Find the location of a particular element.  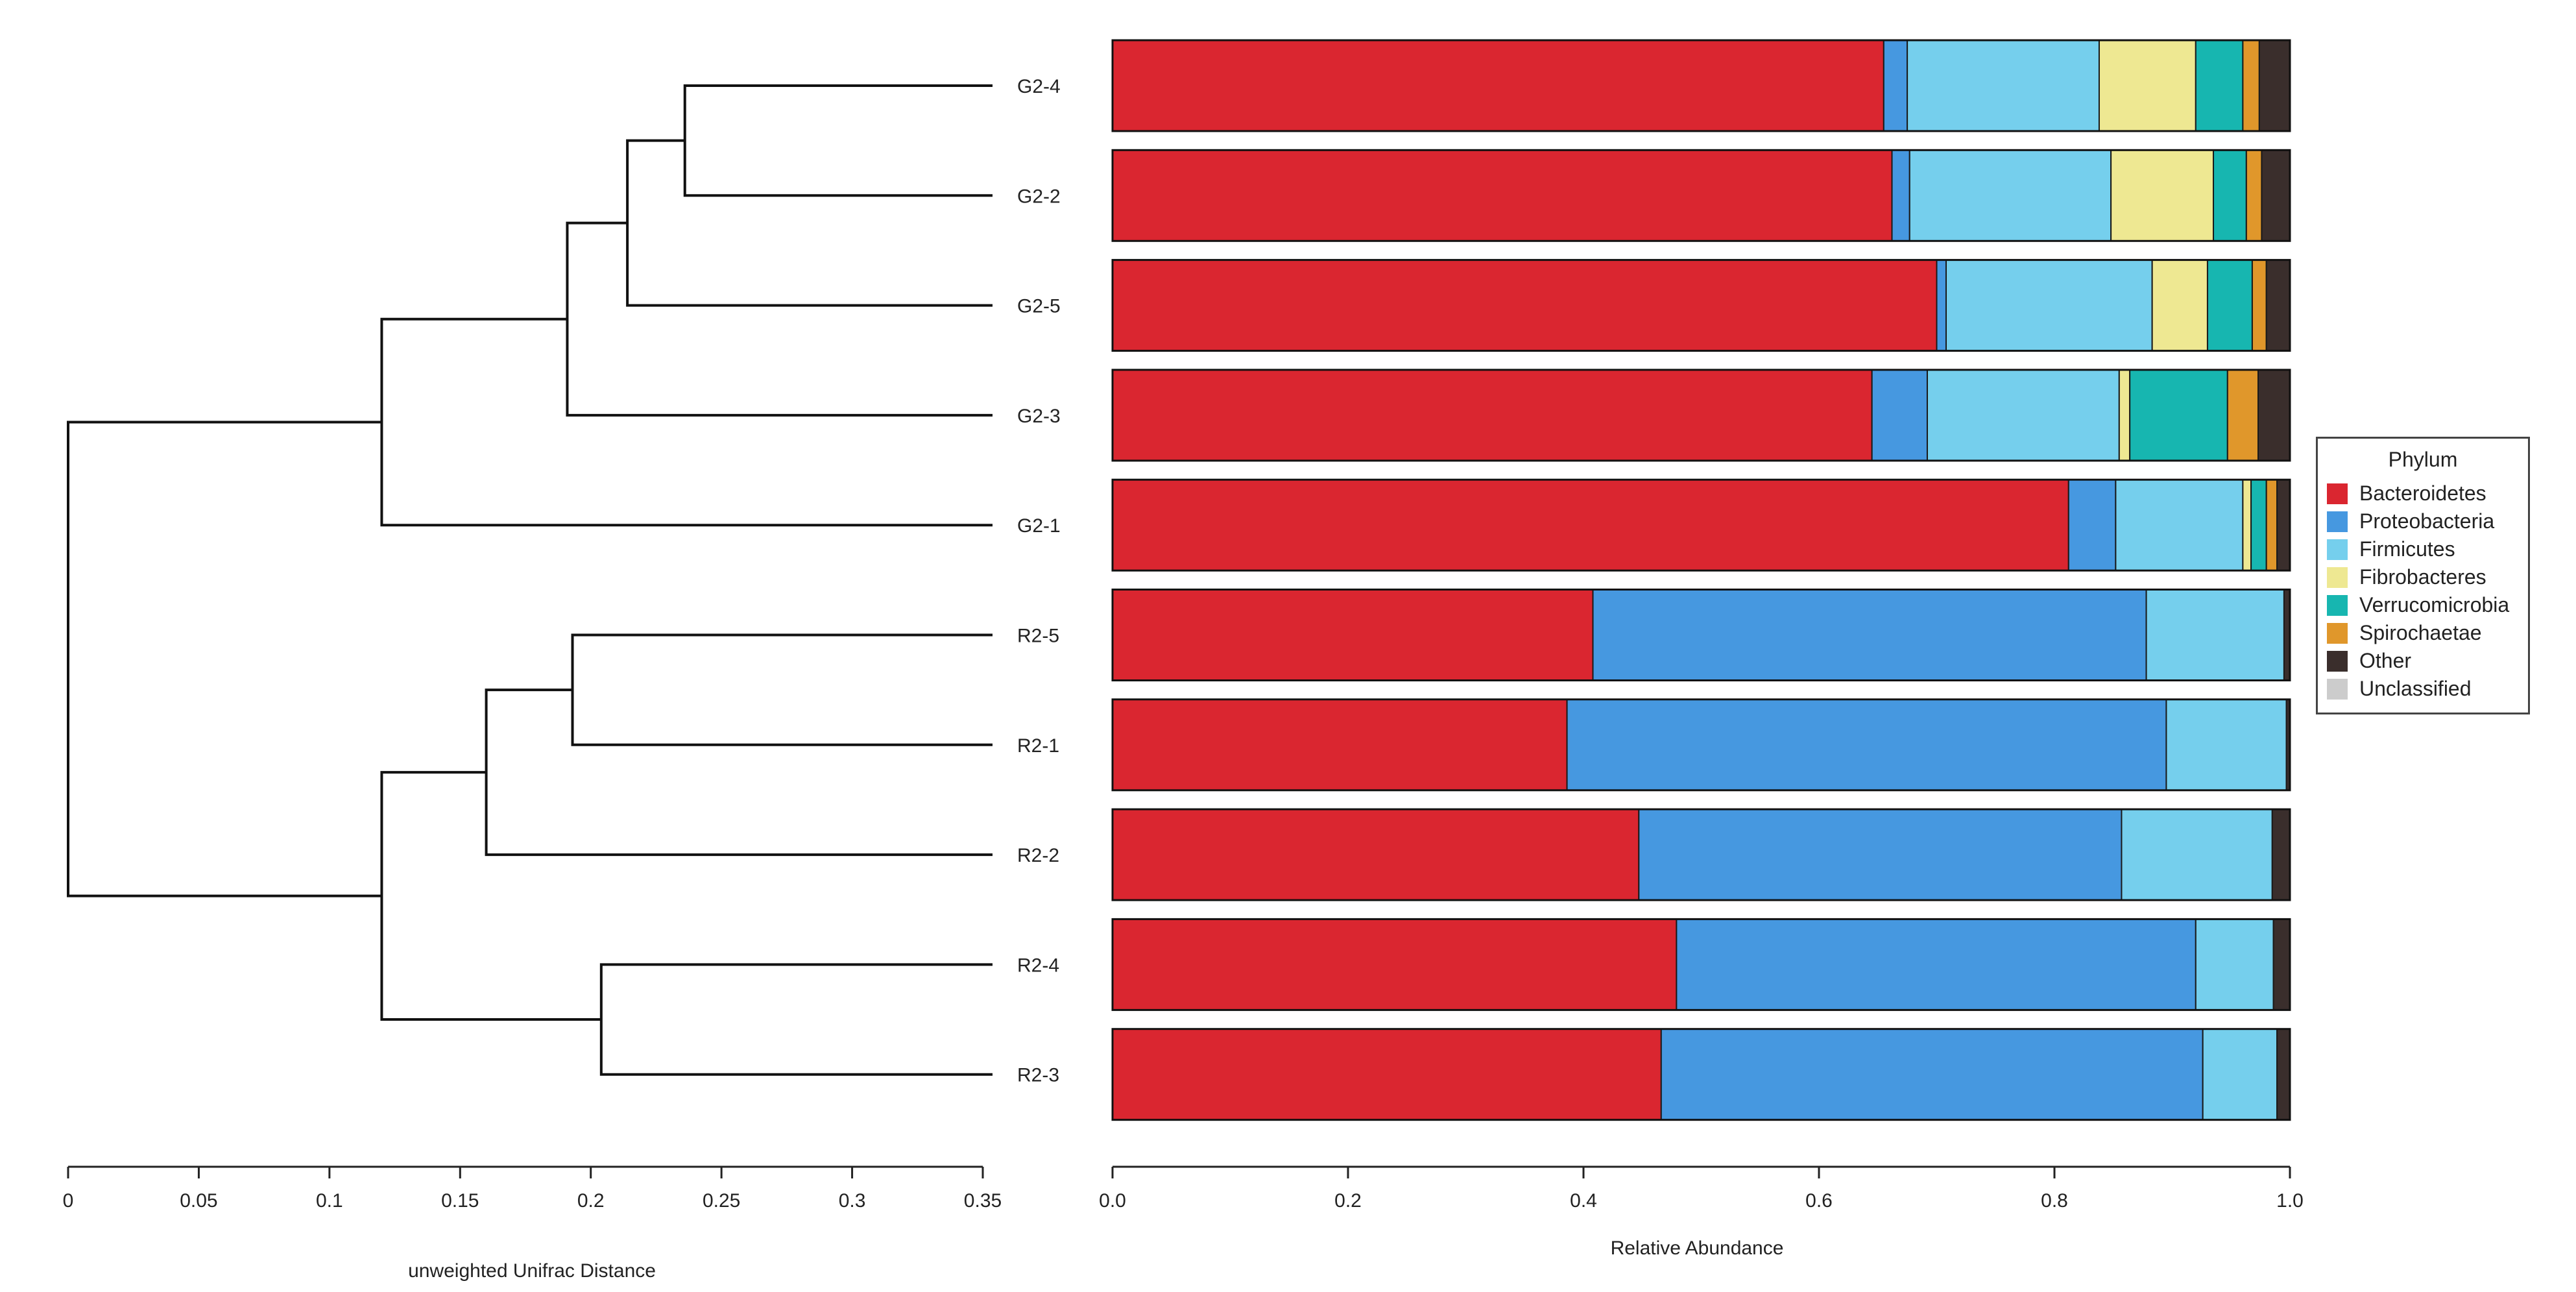

legend-item: Verrucomicrobia is located at coordinates (2423, 605).